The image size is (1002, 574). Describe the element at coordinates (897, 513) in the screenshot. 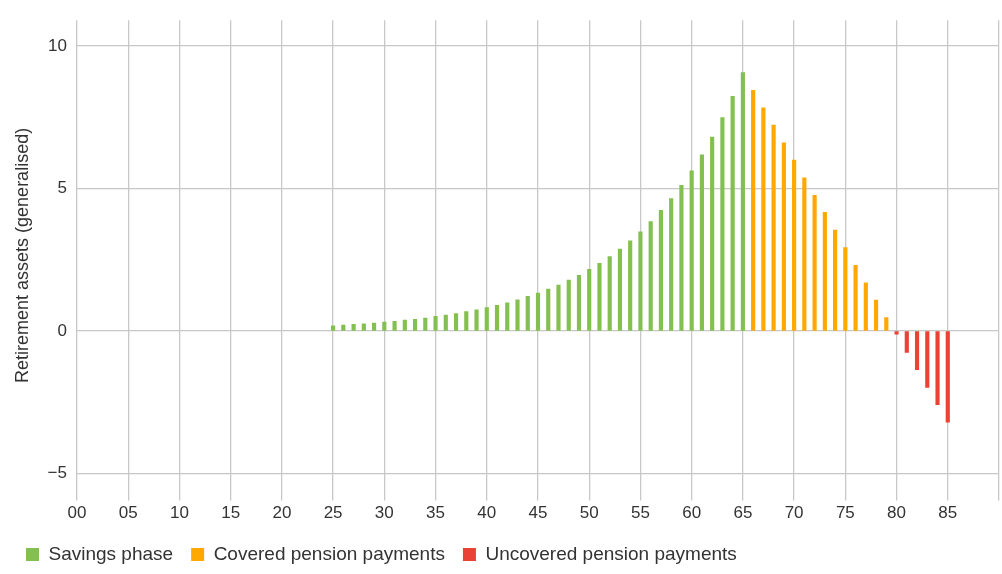

I see `x-tick-label: 80` at that location.